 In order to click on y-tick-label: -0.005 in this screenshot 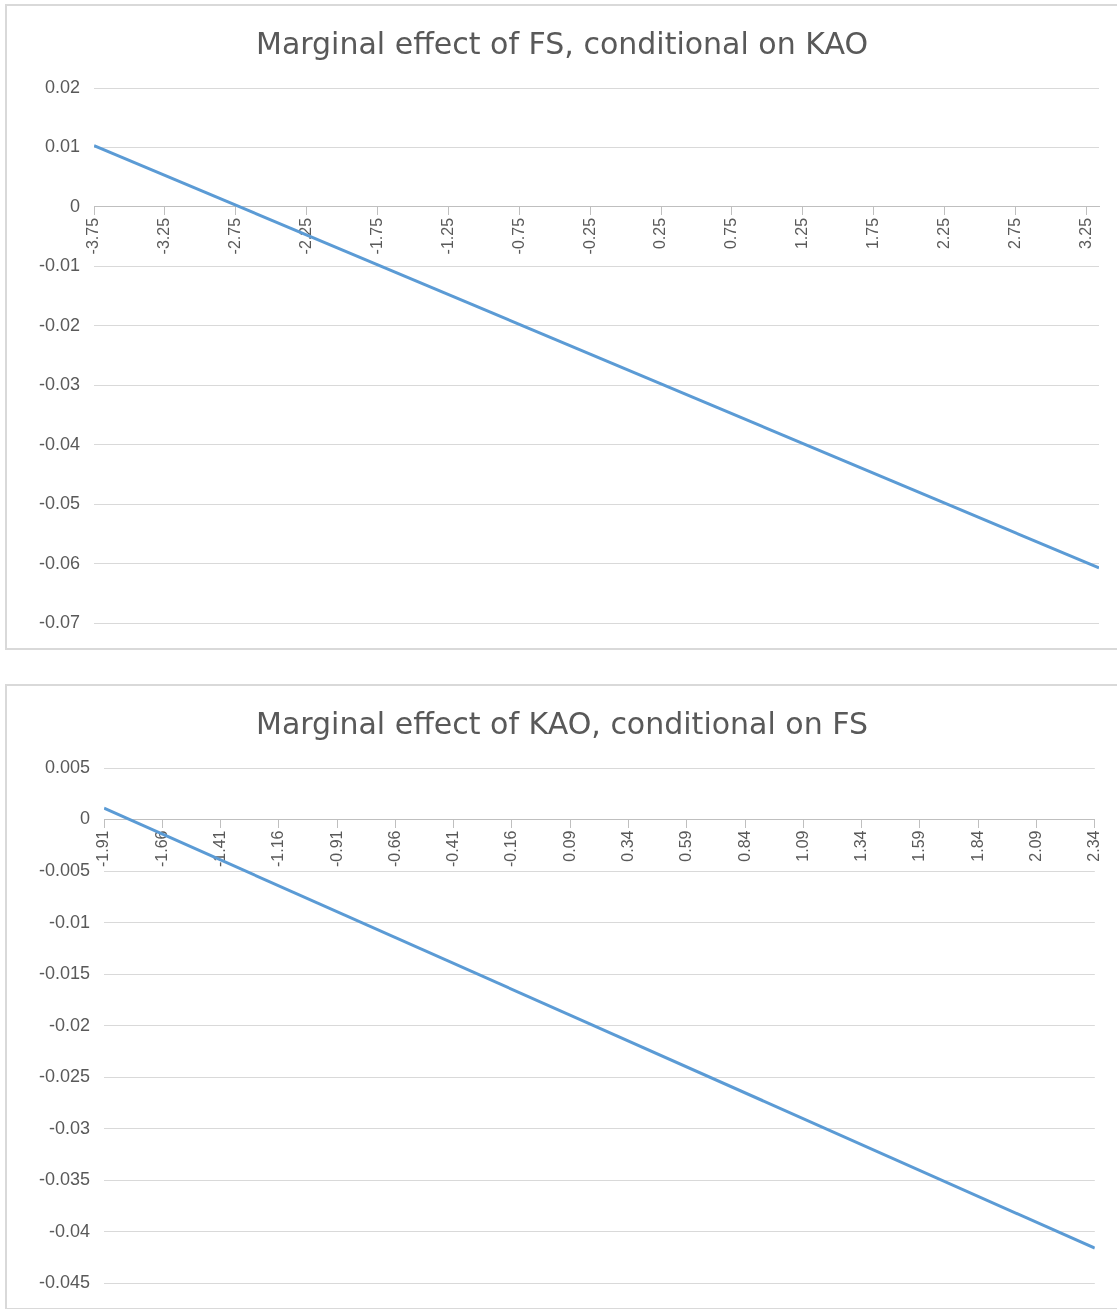, I will do `click(64, 870)`.